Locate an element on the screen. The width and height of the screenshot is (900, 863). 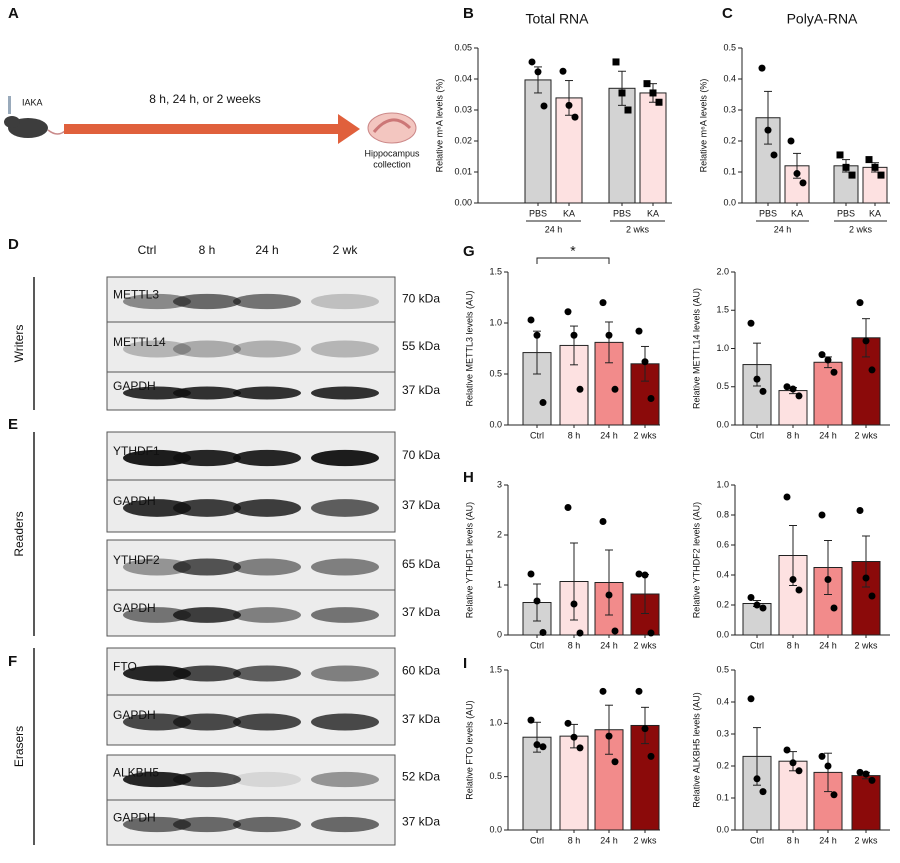
timeline-label: 8 h, 24 h, or 2 weeks is located at coordinates (204, 99).